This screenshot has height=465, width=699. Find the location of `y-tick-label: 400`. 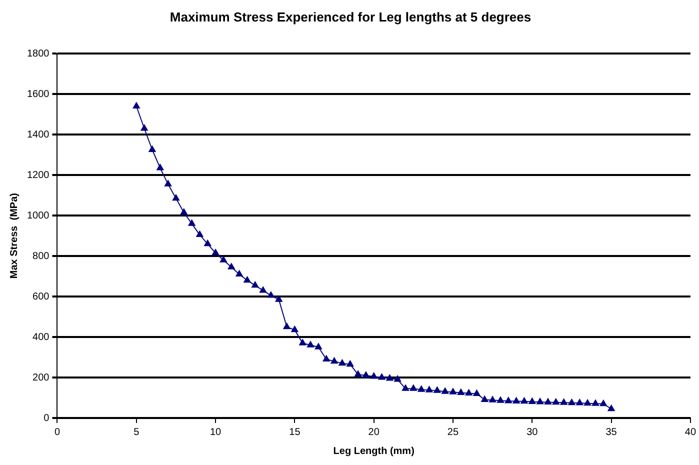

y-tick-label: 400 is located at coordinates (41, 337).